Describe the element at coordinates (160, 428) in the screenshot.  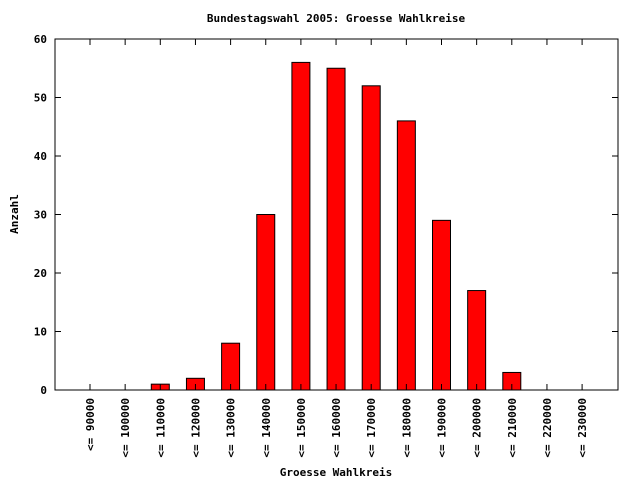
I see `x-tick-label: <= 110000` at that location.